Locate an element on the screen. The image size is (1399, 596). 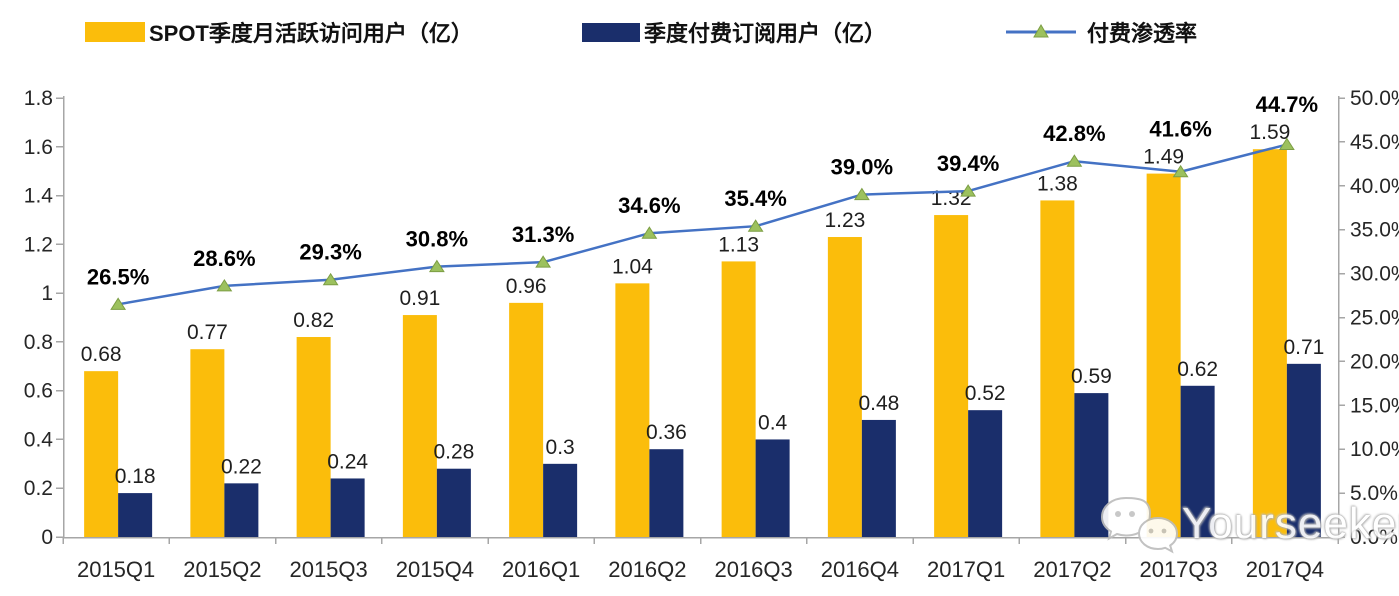
left-axis-label: 0.8 is located at coordinates (38, 342).